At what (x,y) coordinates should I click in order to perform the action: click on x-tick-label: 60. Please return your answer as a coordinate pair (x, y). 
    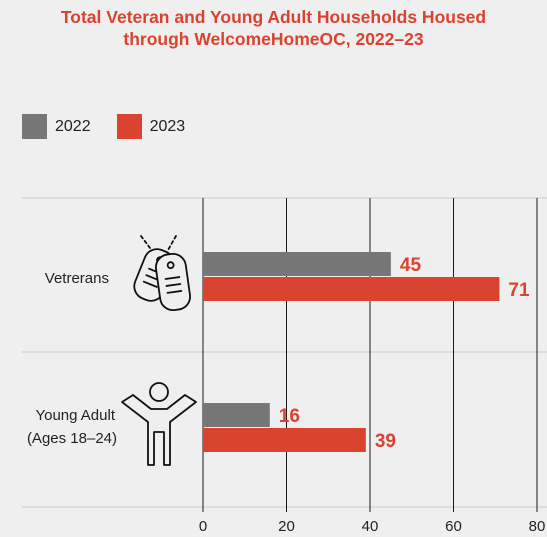
    Looking at the image, I should click on (453, 526).